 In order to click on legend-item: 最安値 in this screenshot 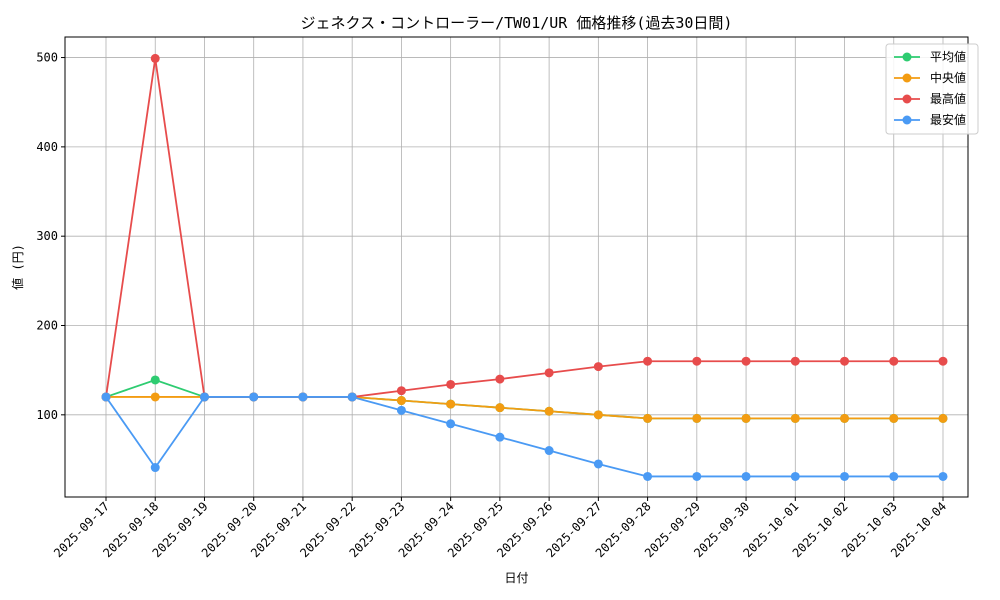, I will do `click(930, 119)`.